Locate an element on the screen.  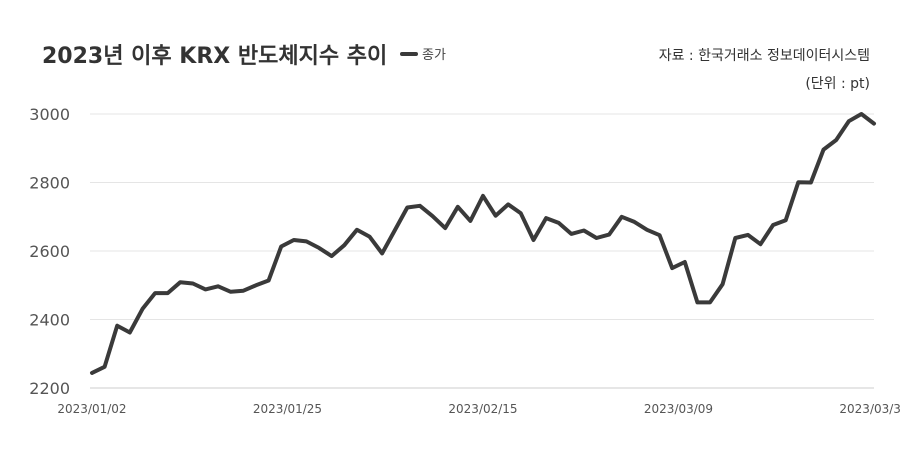
legend: 종가 is located at coordinates (423, 53).